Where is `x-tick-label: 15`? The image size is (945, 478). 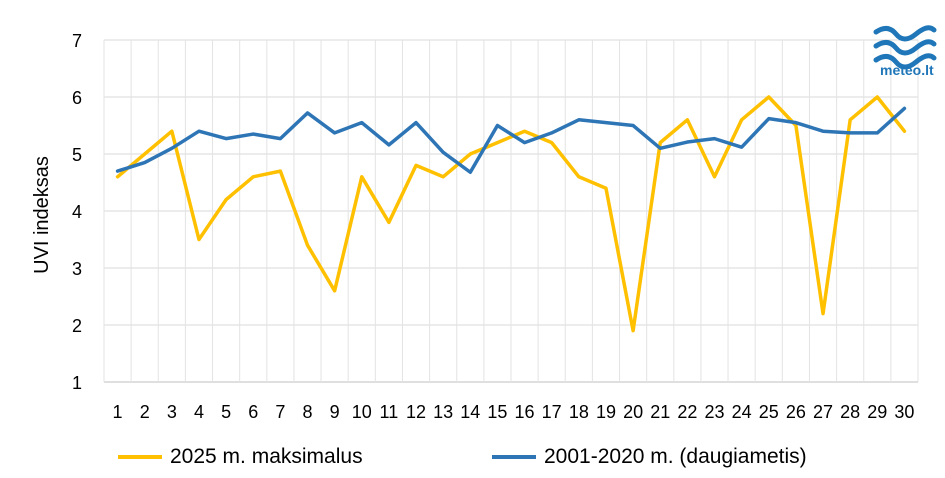 x-tick-label: 15 is located at coordinates (497, 412).